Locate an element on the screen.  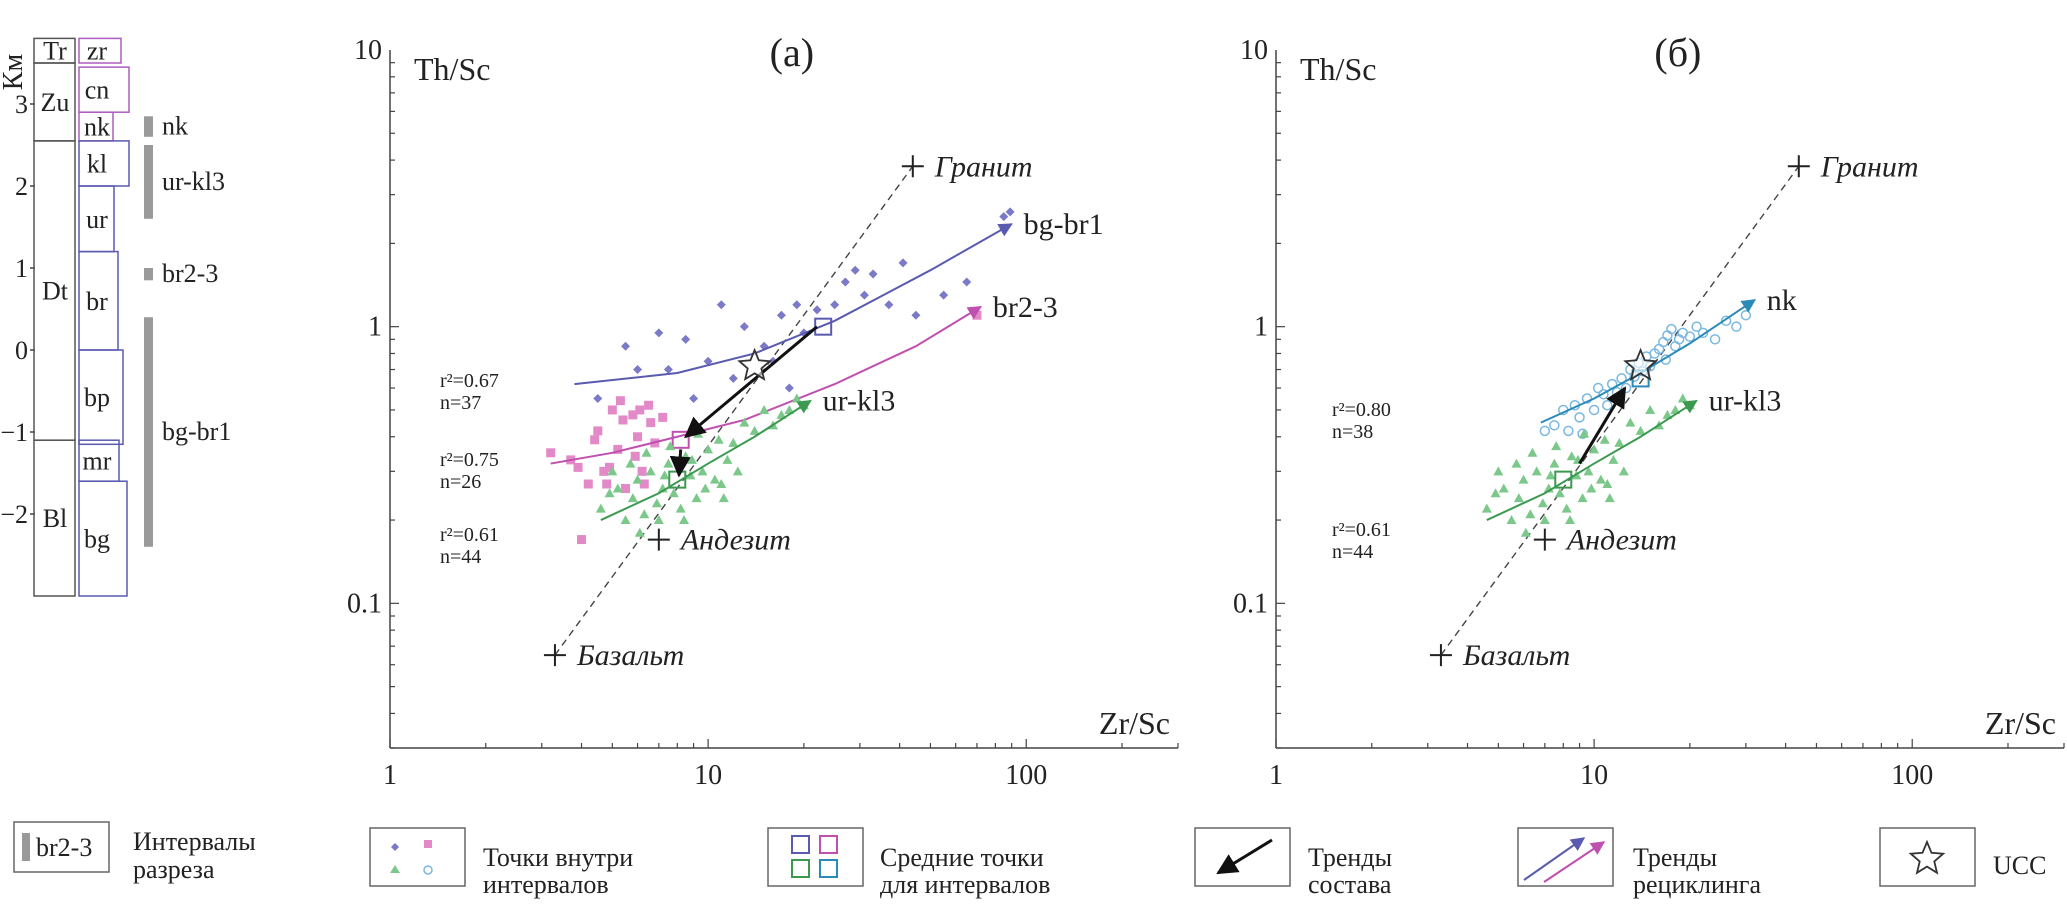
legend-composition: Тренды состава is located at coordinates (1293, 863).